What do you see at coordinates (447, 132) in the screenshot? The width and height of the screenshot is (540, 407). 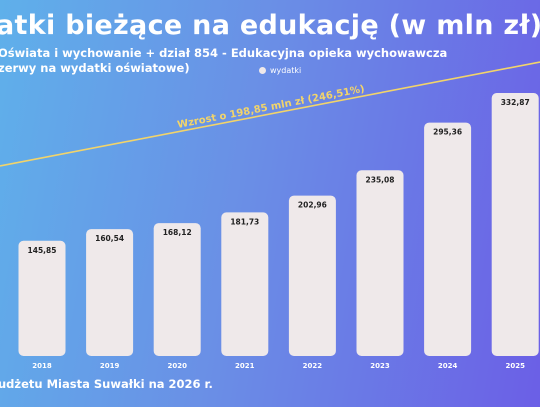 I see `value-label-2024: 295,36` at bounding box center [447, 132].